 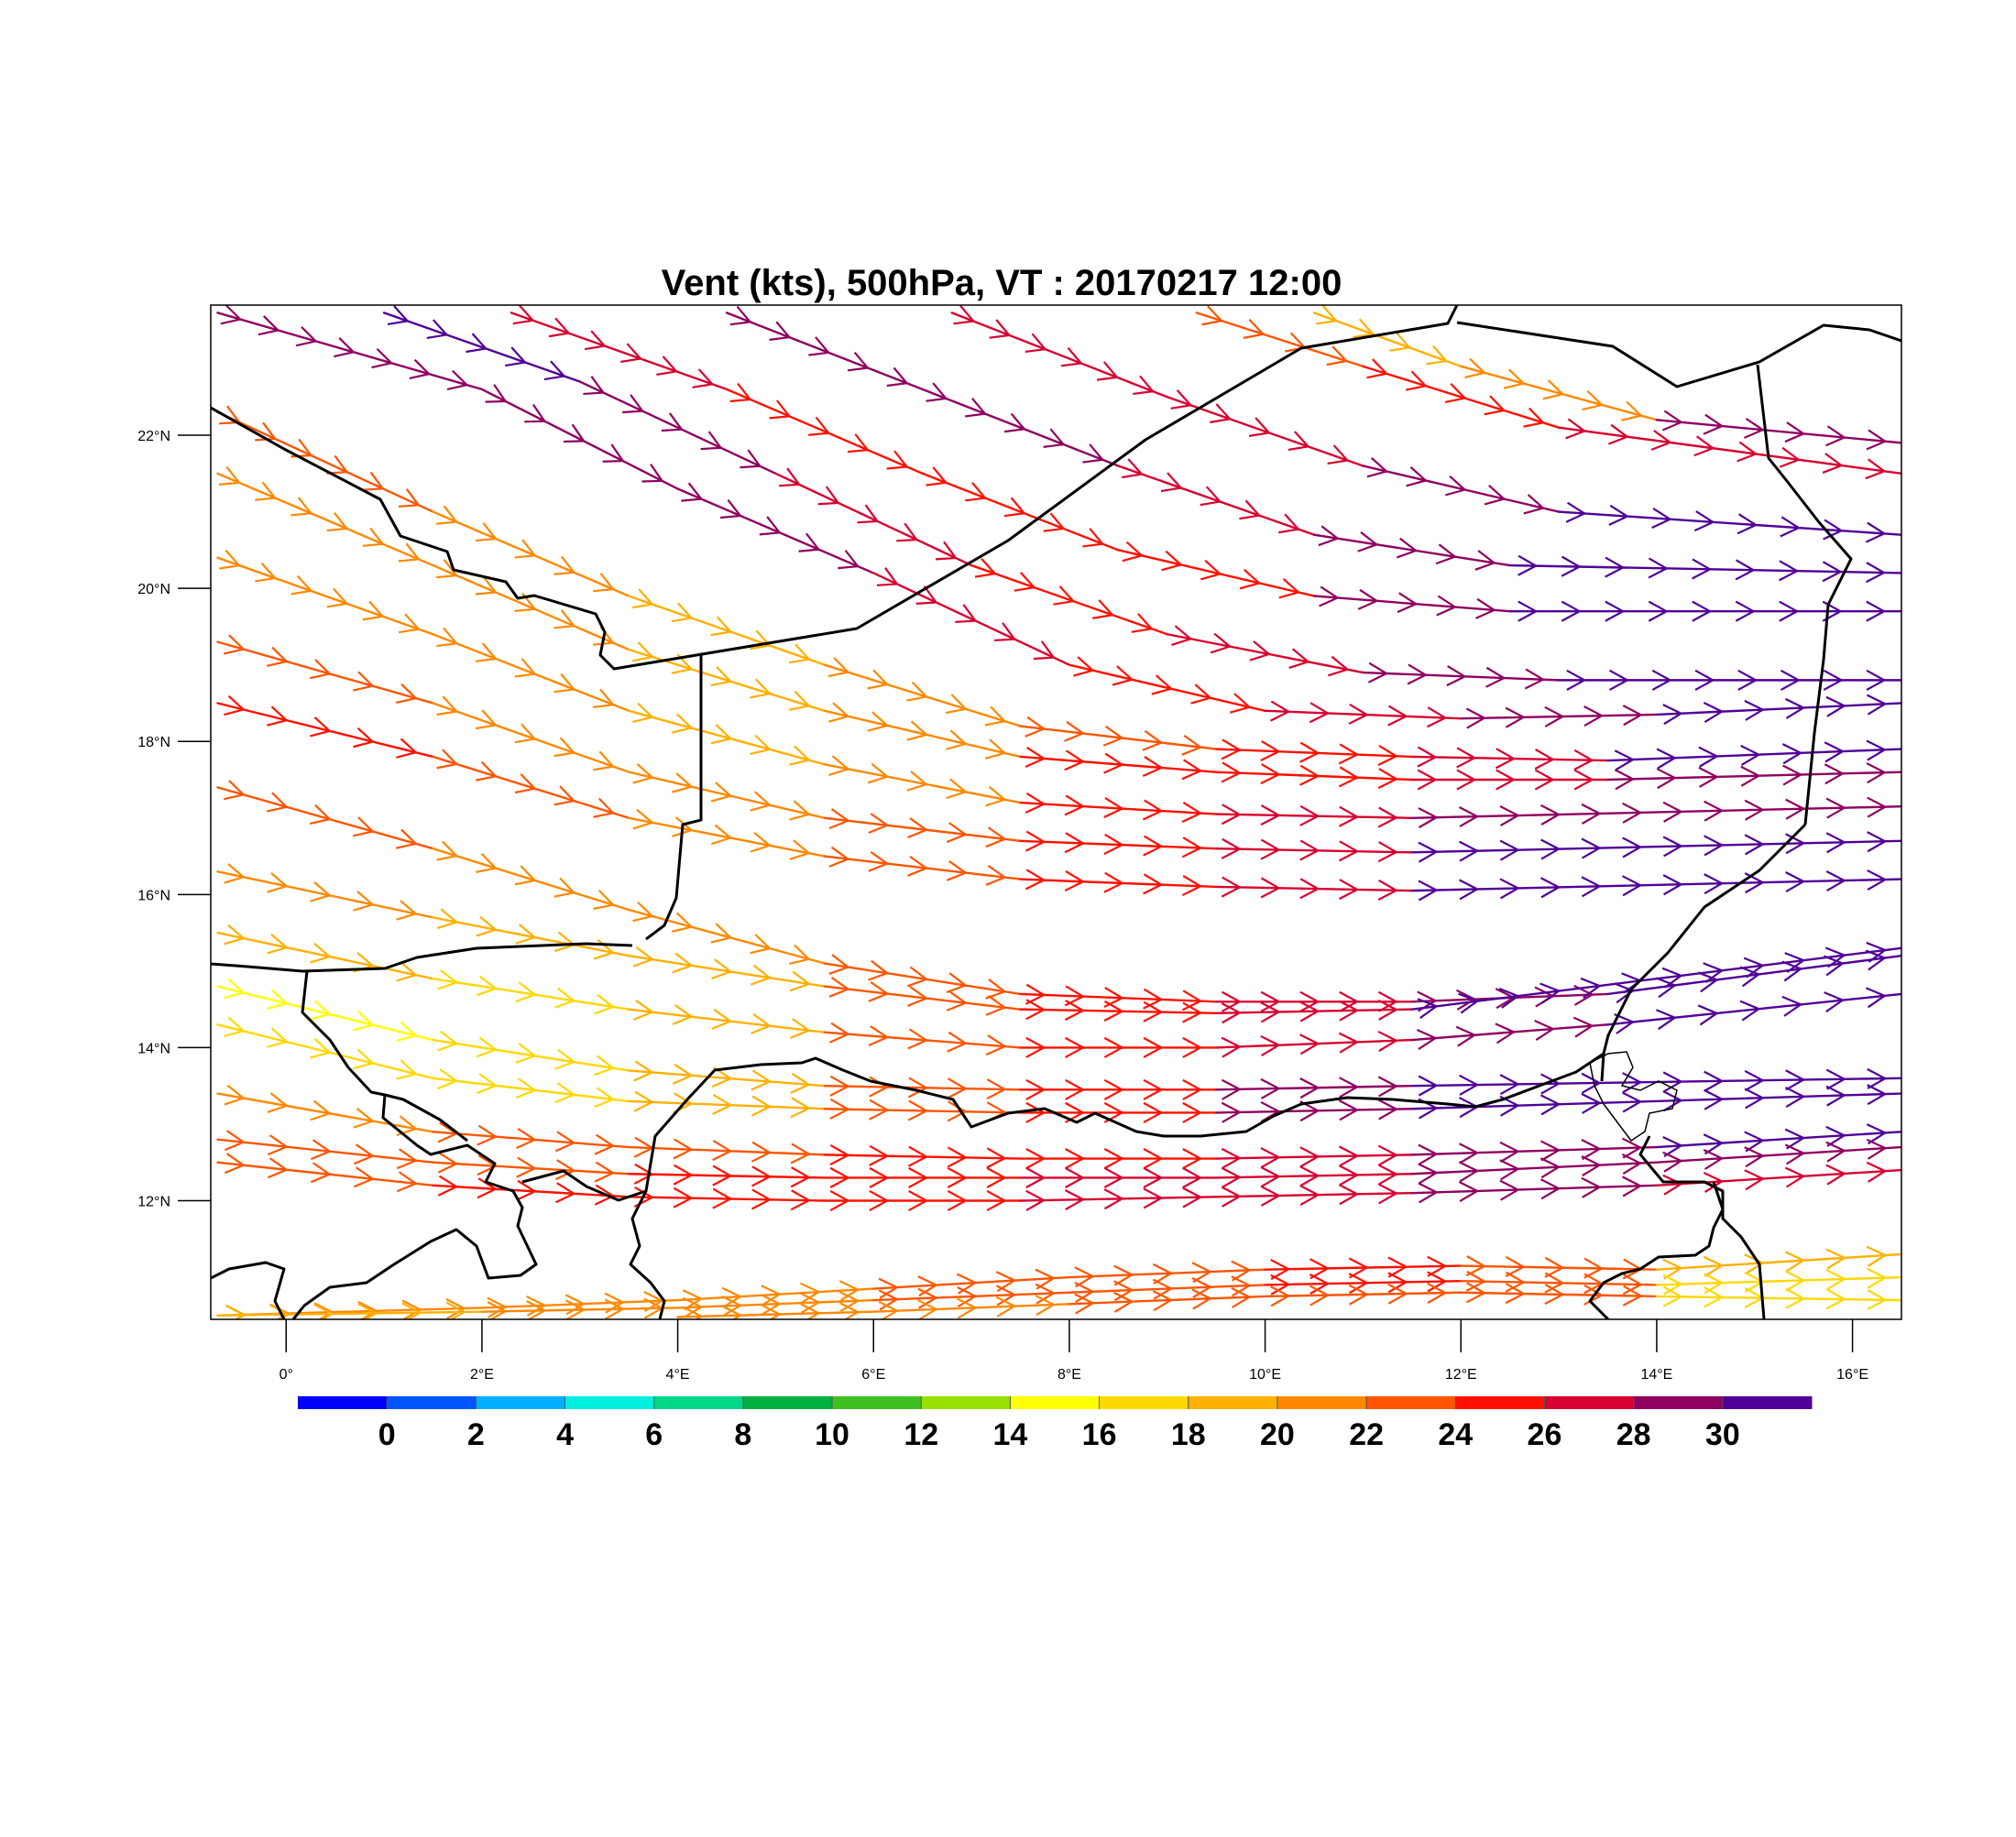 What do you see at coordinates (1063, 1127) in the screenshot?
I see `border-niger-benin` at bounding box center [1063, 1127].